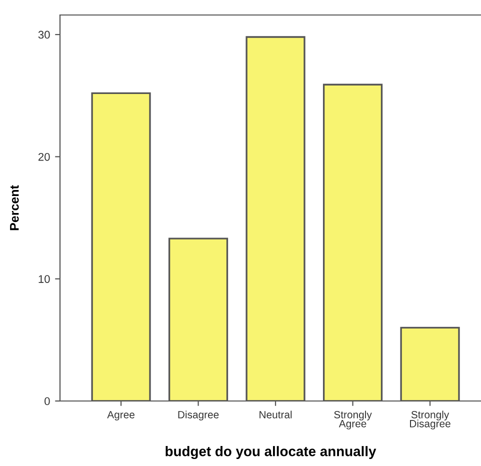 The image size is (481, 466). I want to click on y-tick-label: 30, so click(44, 34).